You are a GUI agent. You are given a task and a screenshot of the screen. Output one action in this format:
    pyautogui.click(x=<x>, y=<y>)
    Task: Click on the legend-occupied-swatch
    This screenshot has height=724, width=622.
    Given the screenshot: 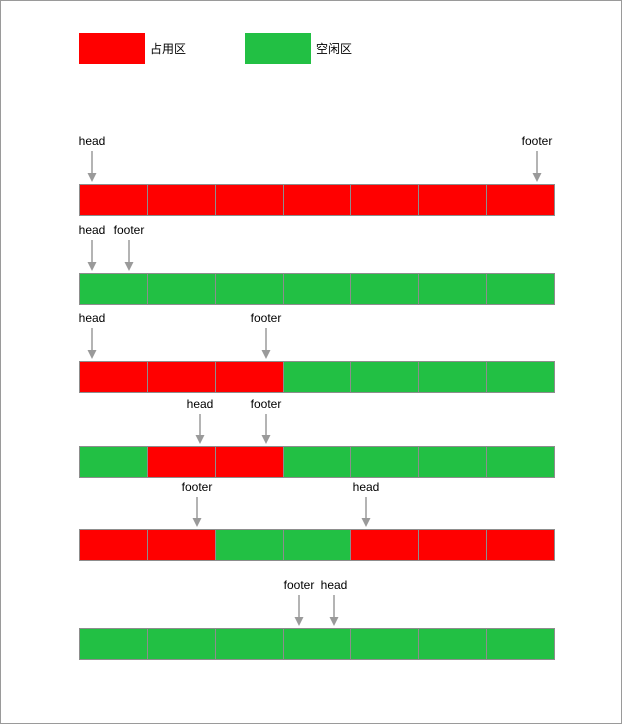 What is the action you would take?
    pyautogui.click(x=112, y=48)
    